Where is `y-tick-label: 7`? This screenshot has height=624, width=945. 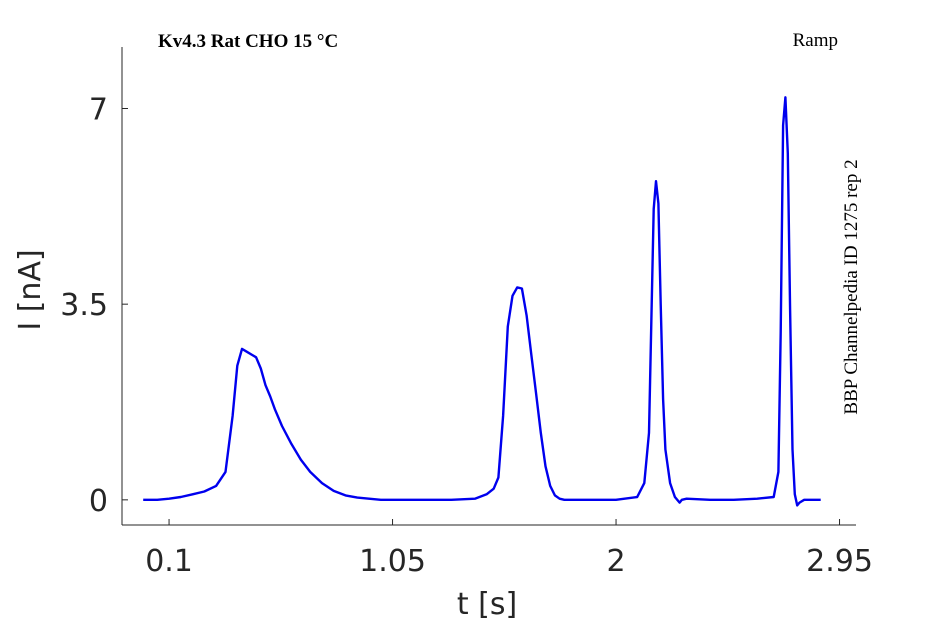
y-tick-label: 7 is located at coordinates (98, 109).